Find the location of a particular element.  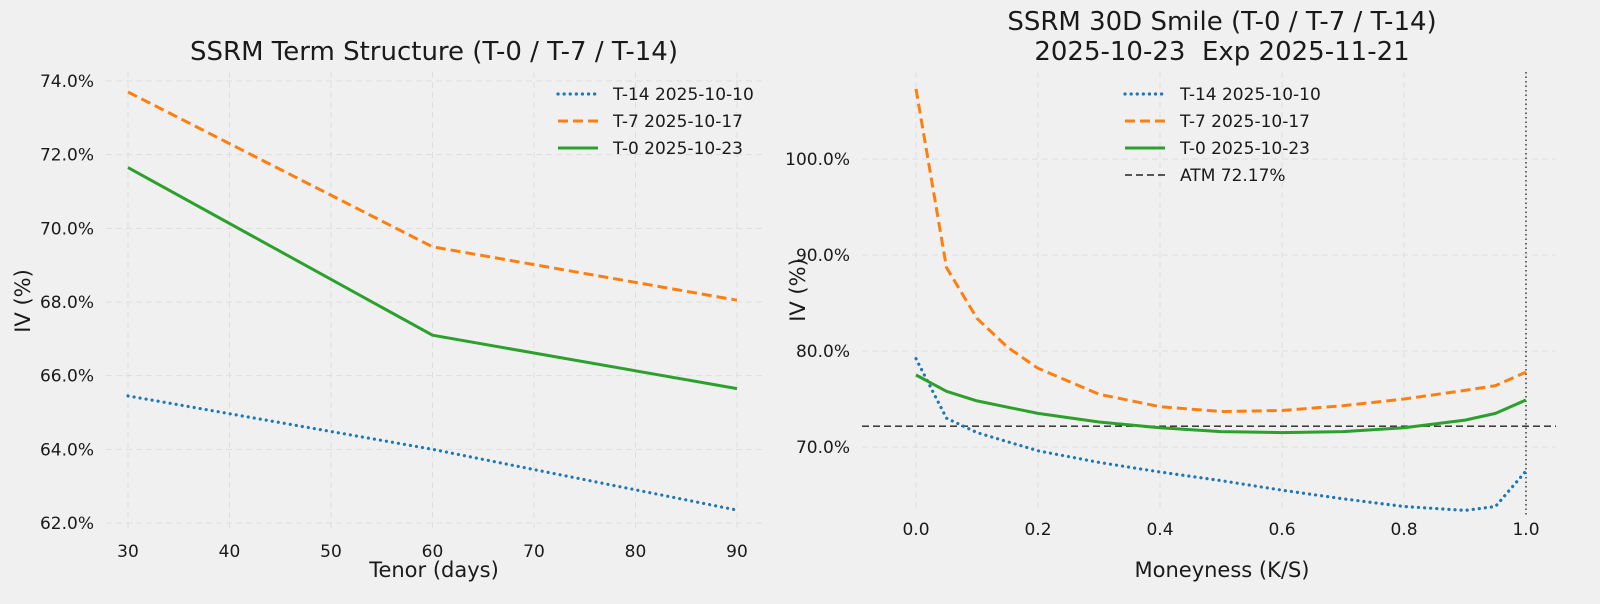

y-tick-label: 80.0% is located at coordinates (823, 352).